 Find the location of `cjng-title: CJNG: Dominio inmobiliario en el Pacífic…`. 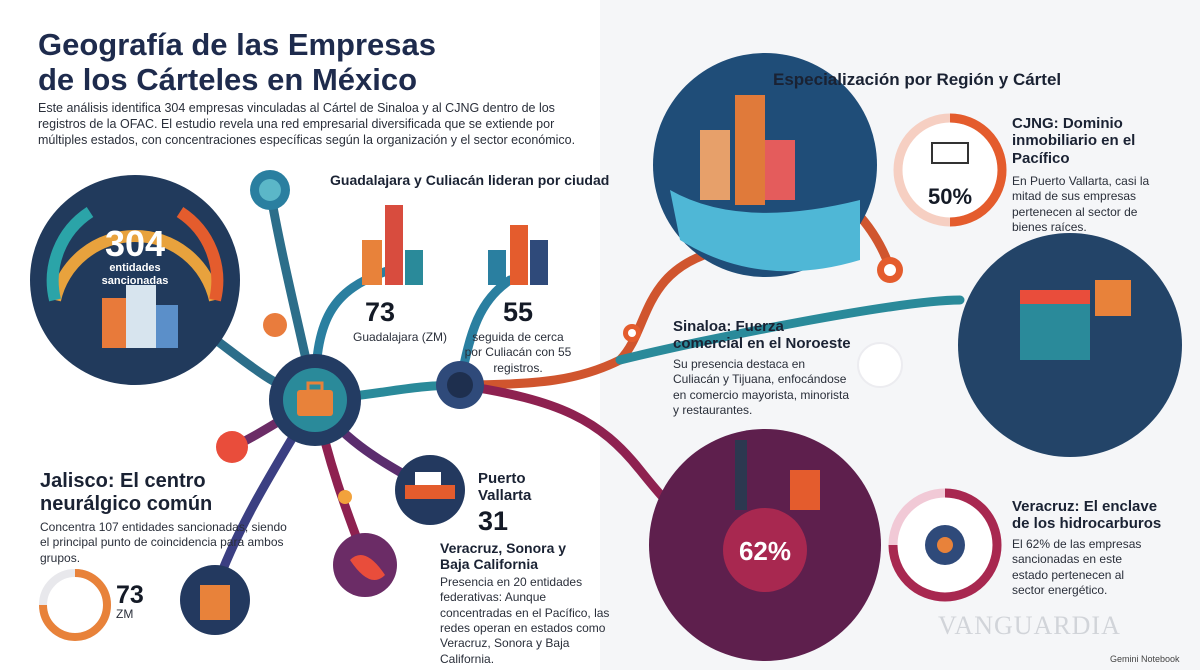

cjng-title: CJNG: Dominio inmobiliario en el Pacífic… is located at coordinates (1074, 141).